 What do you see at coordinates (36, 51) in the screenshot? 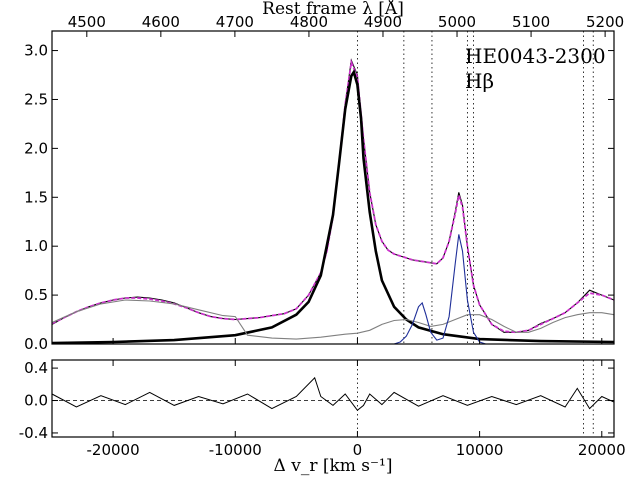
I see `y-tick-label: 3.0` at bounding box center [36, 51].